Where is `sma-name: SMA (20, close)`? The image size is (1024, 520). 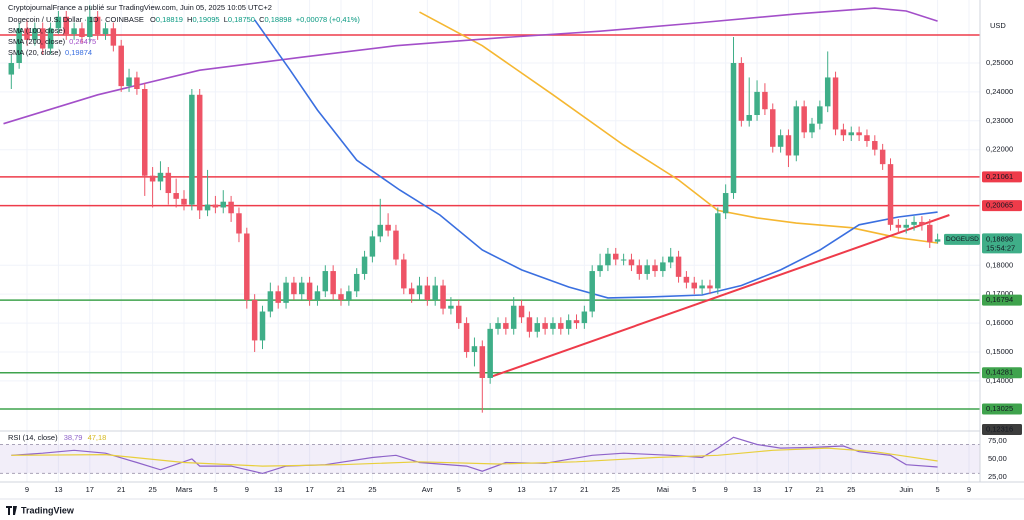 sma-name: SMA (20, close) is located at coordinates (34, 52).